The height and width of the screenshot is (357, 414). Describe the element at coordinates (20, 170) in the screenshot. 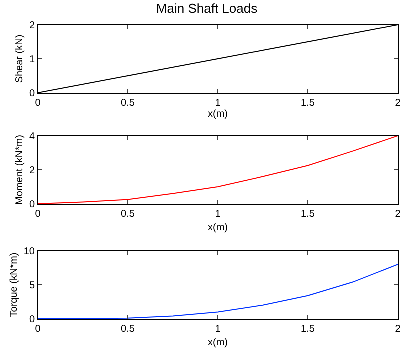

I see `y-axis-title: Moment (kN*m)` at that location.